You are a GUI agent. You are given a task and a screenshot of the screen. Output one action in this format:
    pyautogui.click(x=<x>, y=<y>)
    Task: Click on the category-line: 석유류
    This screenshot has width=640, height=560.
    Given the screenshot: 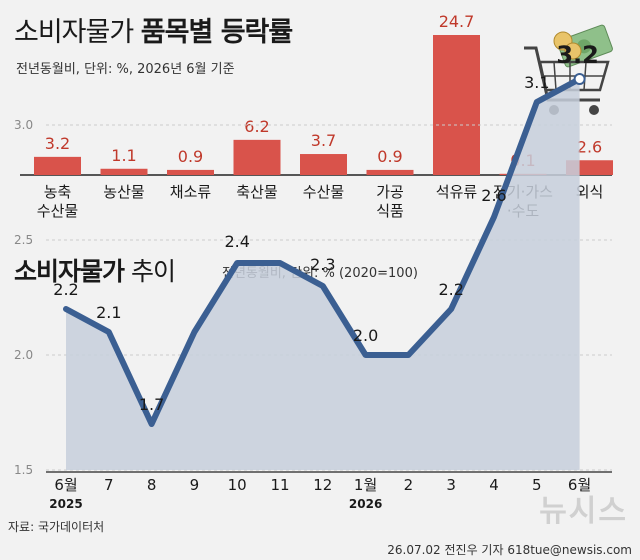 What is the action you would take?
    pyautogui.click(x=457, y=192)
    